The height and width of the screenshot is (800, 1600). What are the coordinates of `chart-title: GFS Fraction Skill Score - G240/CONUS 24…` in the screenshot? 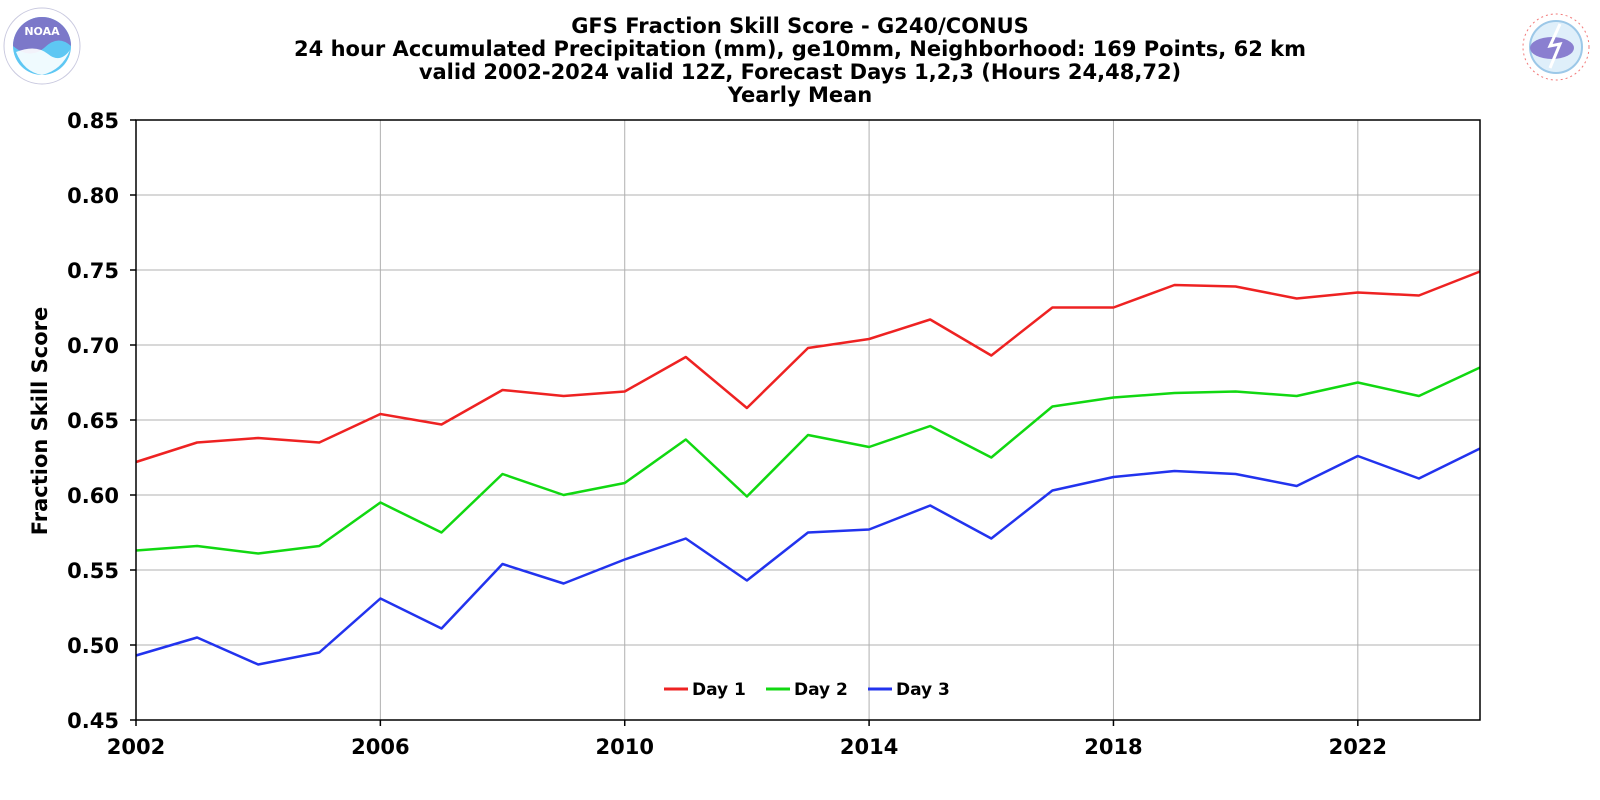 It's located at (800, 60).